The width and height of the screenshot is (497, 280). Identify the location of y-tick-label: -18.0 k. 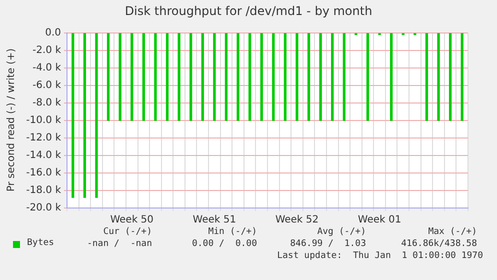
(44, 190).